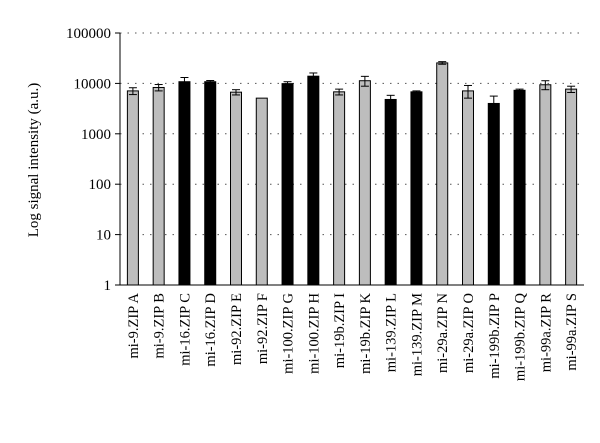 Image resolution: width=600 pixels, height=443 pixels. What do you see at coordinates (340, 330) in the screenshot?
I see `x-tick-label: mi-19b.ZIP I` at bounding box center [340, 330].